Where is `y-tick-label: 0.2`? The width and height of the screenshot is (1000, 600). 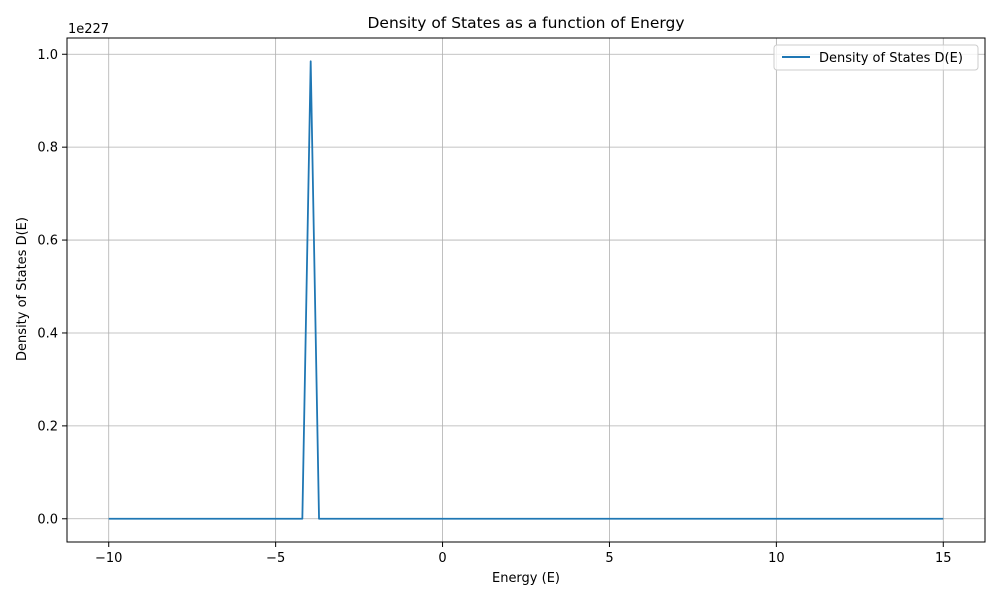
y-tick-label: 0.2 is located at coordinates (47, 426).